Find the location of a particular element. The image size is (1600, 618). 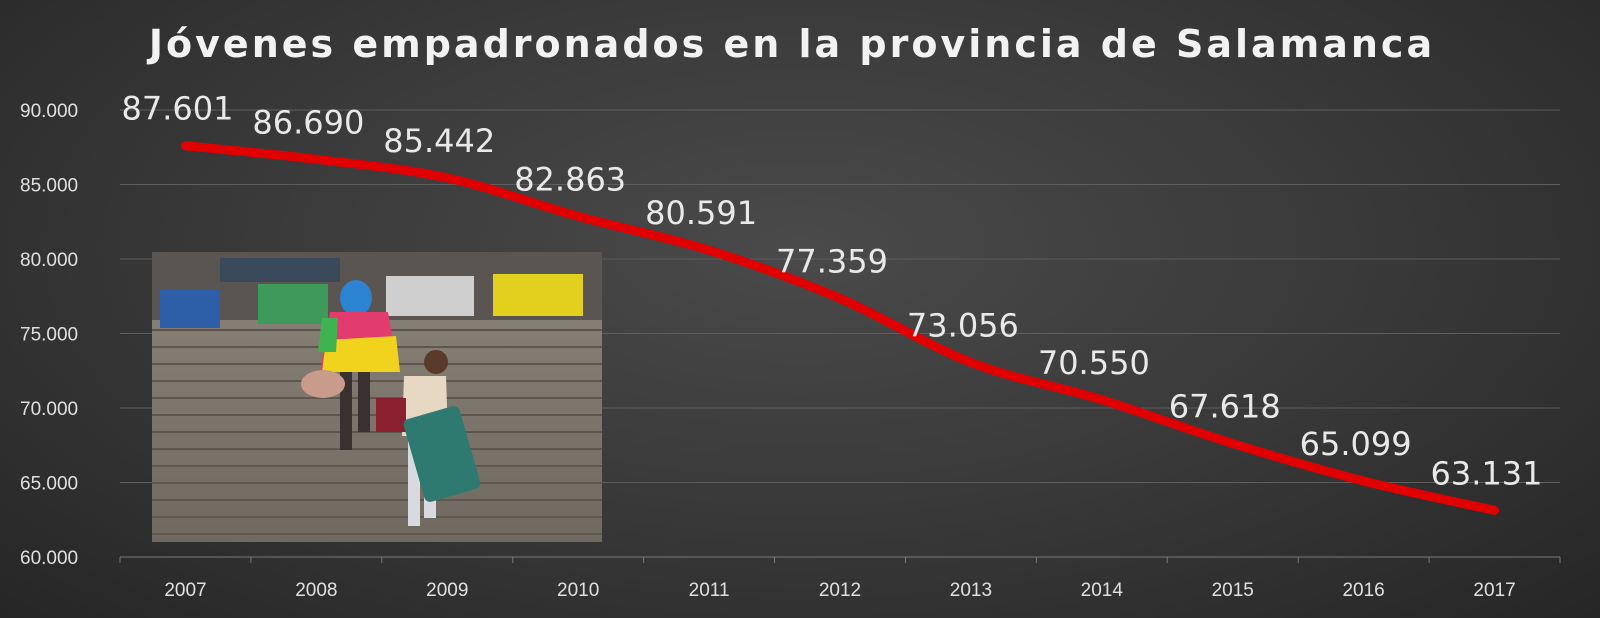

data-label: 77.359 is located at coordinates (832, 261).